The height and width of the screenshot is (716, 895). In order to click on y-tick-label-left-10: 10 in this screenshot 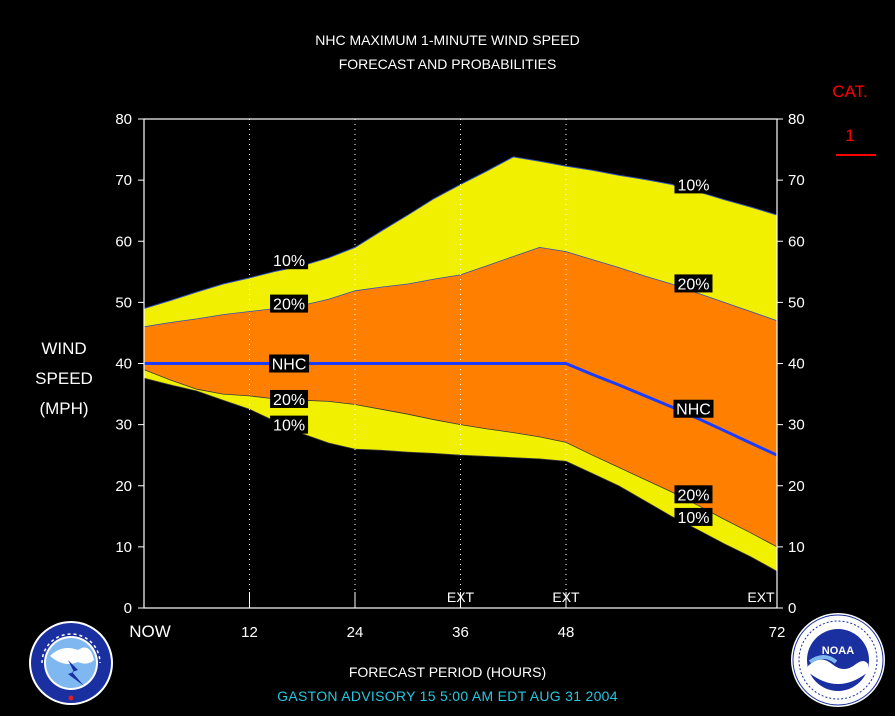, I will do `click(123, 547)`.